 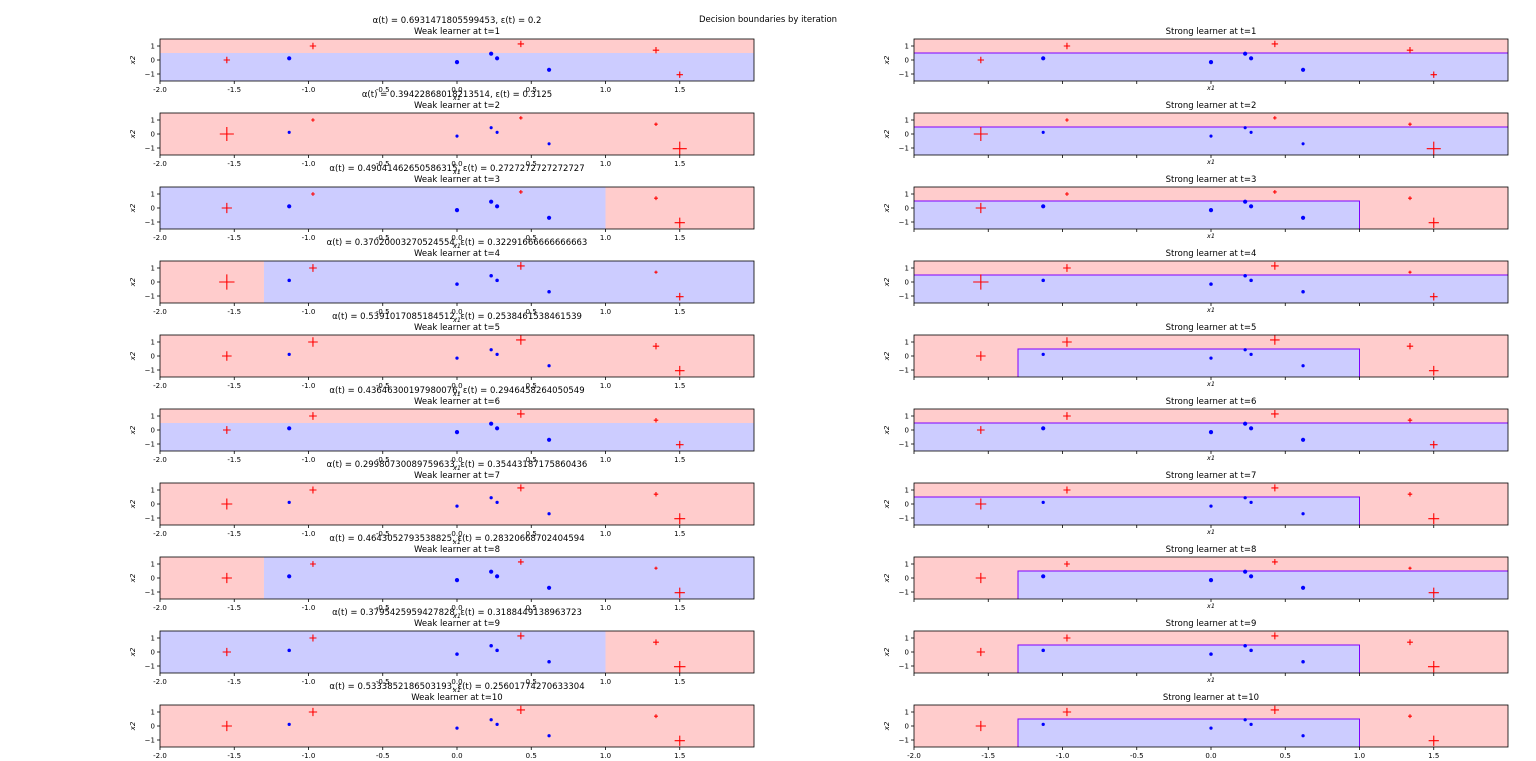 I want to click on strong-learner-title: Strong learner at t=6, so click(x=1211, y=402).